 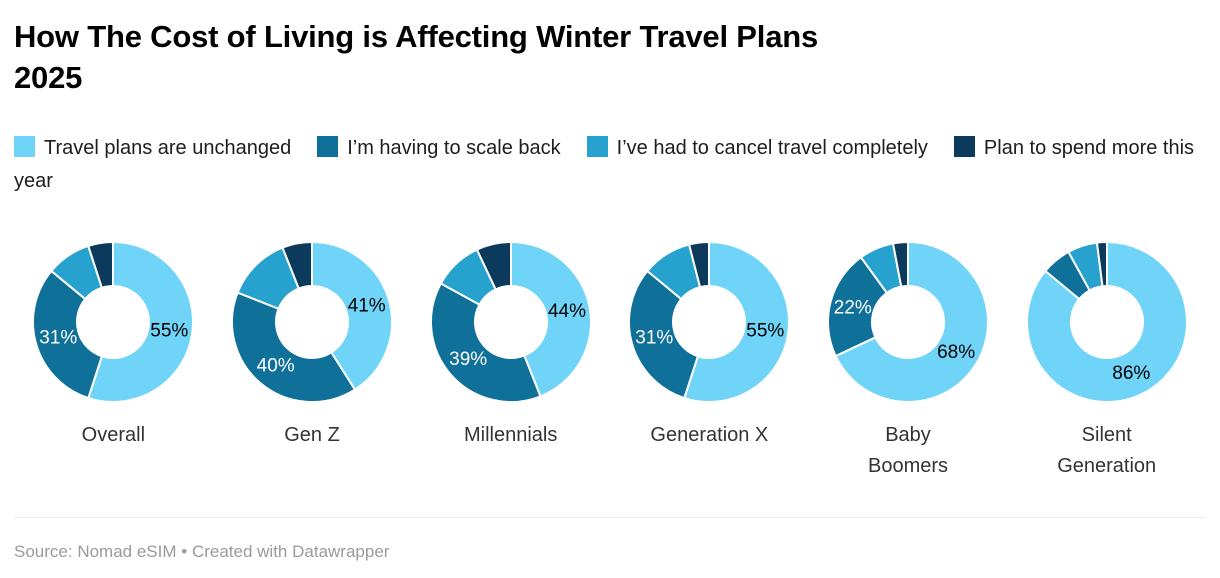 I want to click on legend-label: I’m having to scale back, so click(x=454, y=148).